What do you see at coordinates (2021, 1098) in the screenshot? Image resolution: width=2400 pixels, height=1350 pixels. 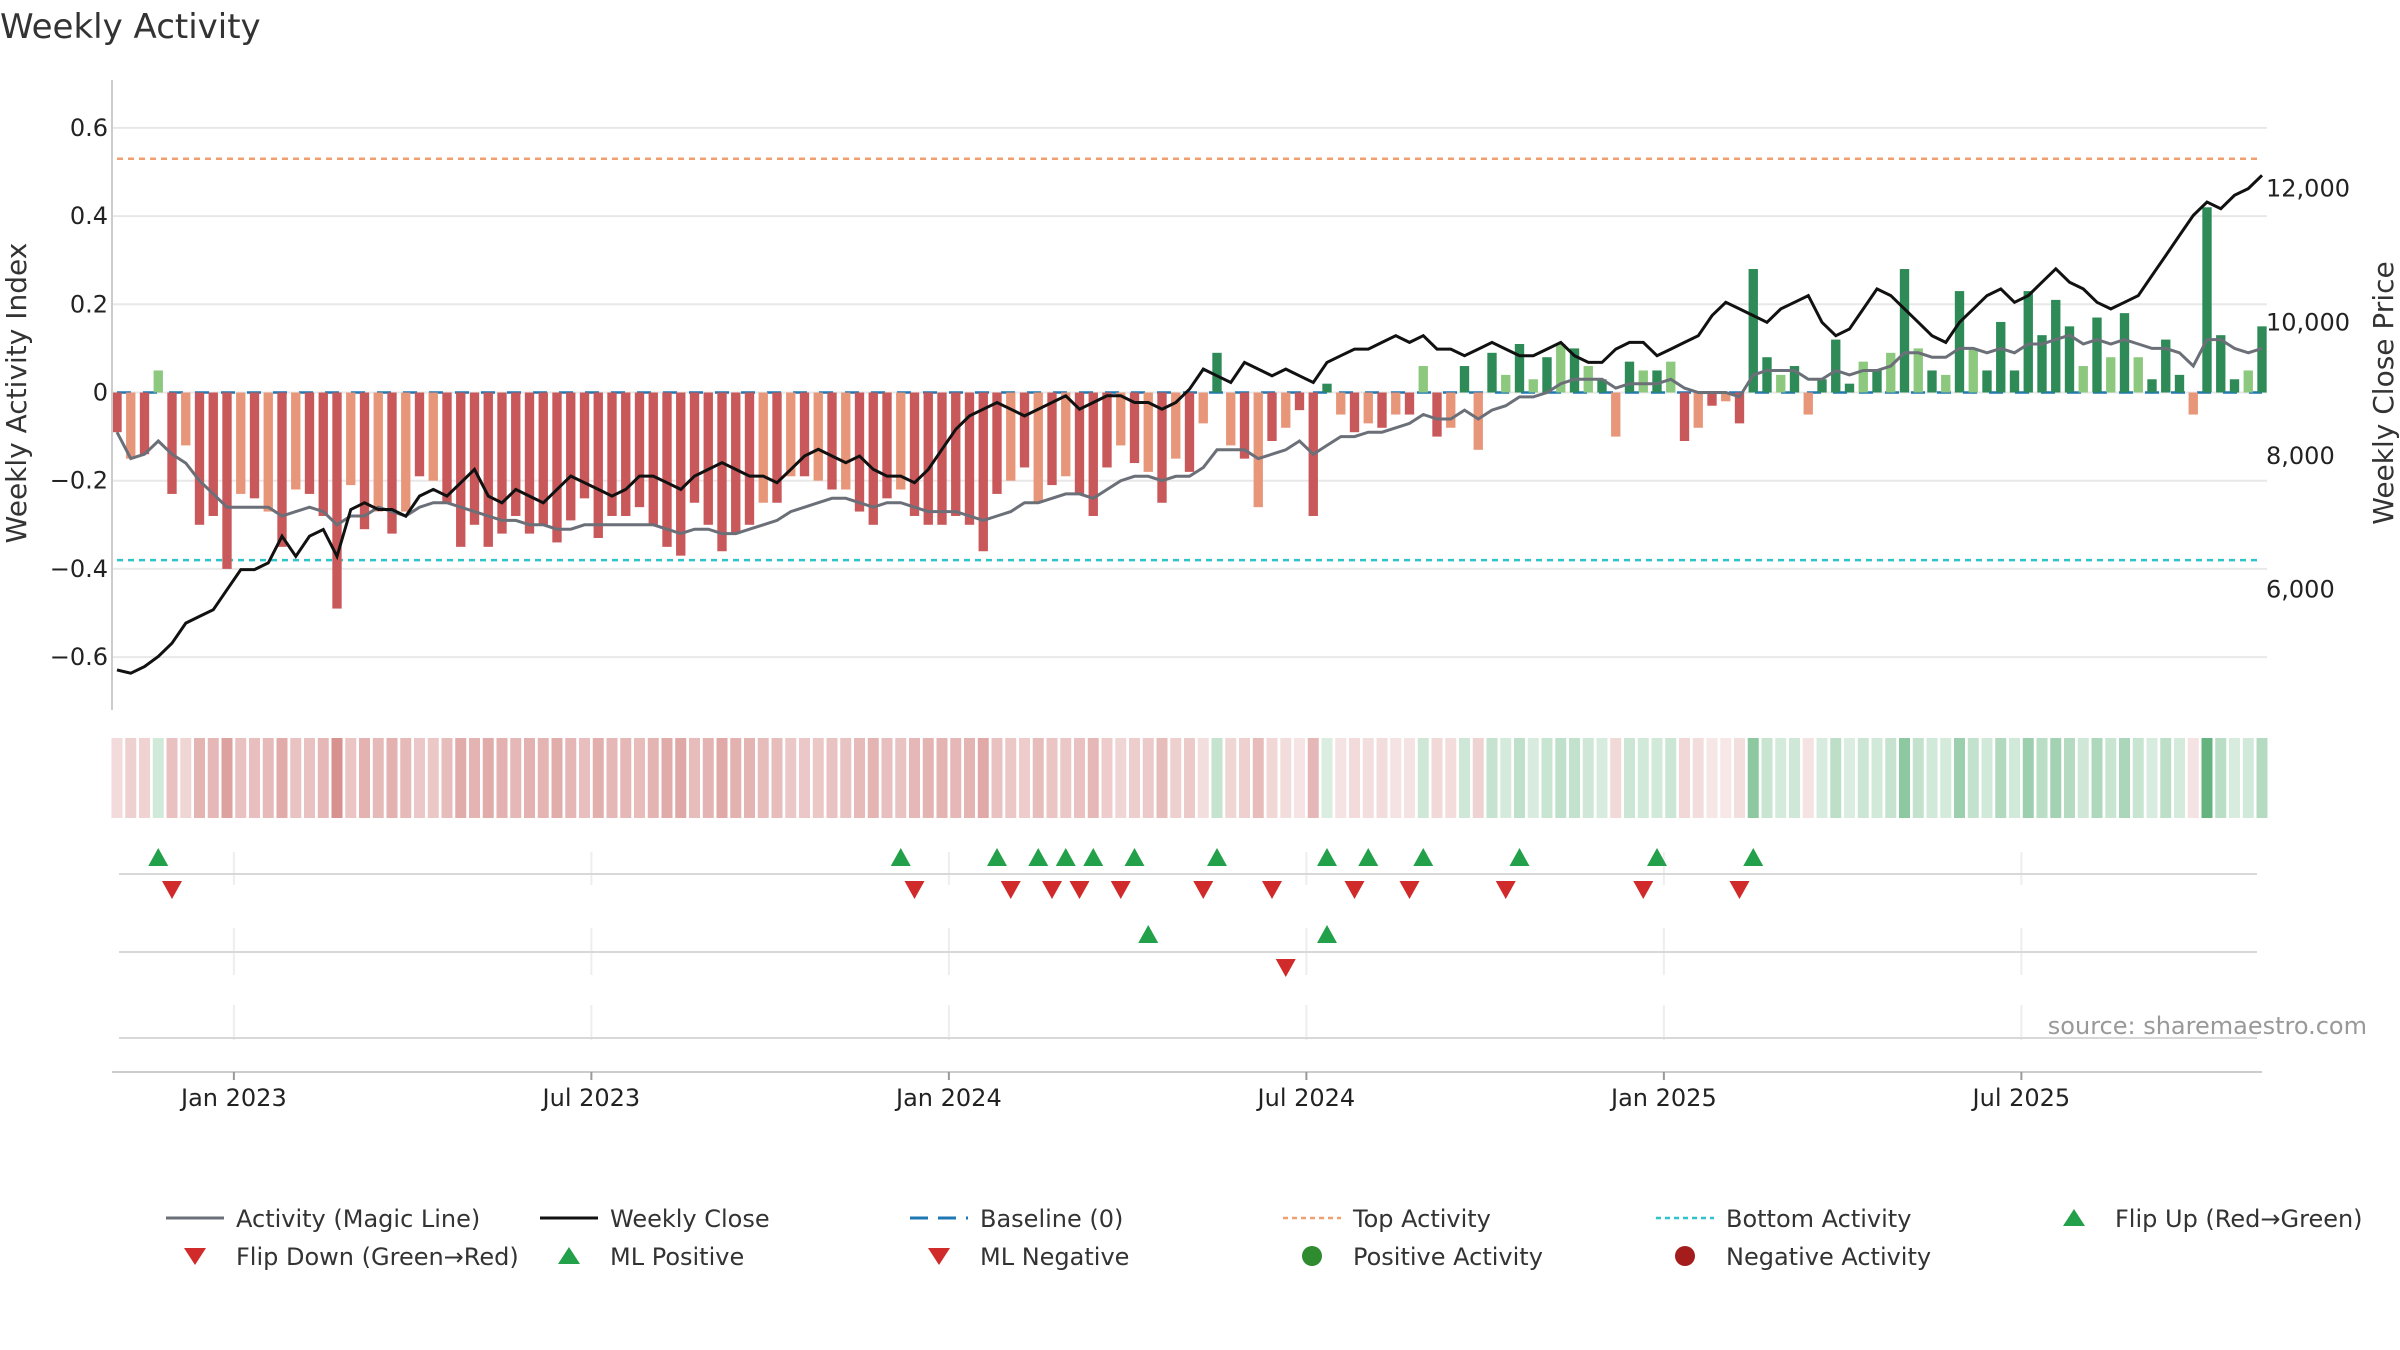 I see `x-tick-label: Jul 2025` at bounding box center [2021, 1098].